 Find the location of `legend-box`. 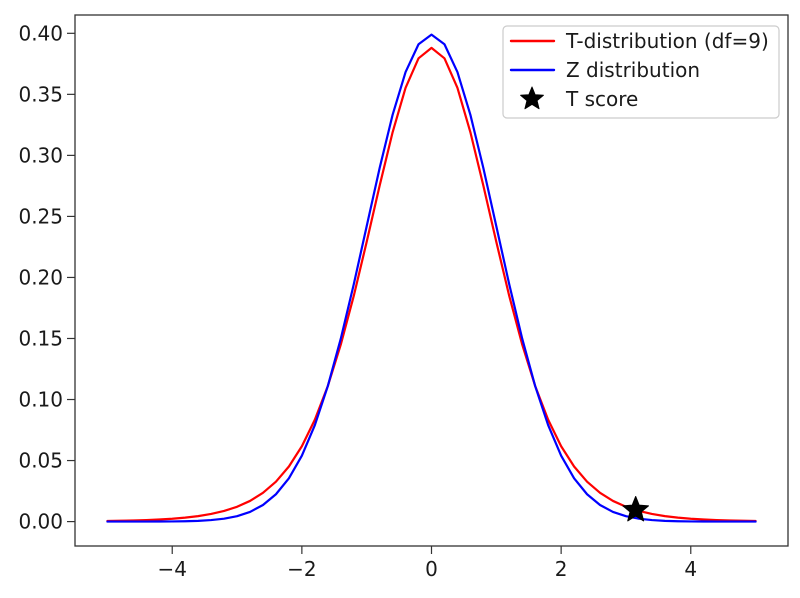

legend-box is located at coordinates (641, 72).